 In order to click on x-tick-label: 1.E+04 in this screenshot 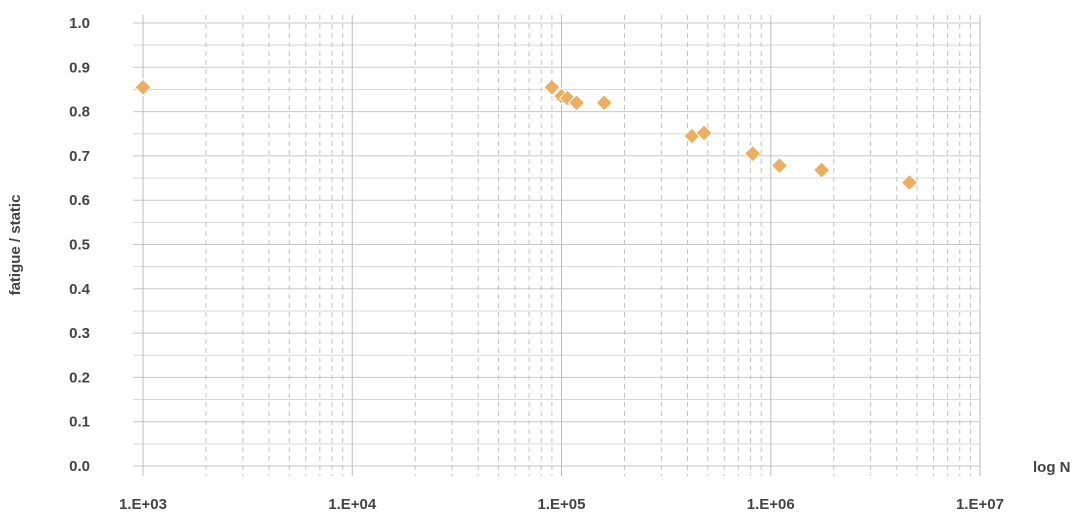, I will do `click(352, 504)`.